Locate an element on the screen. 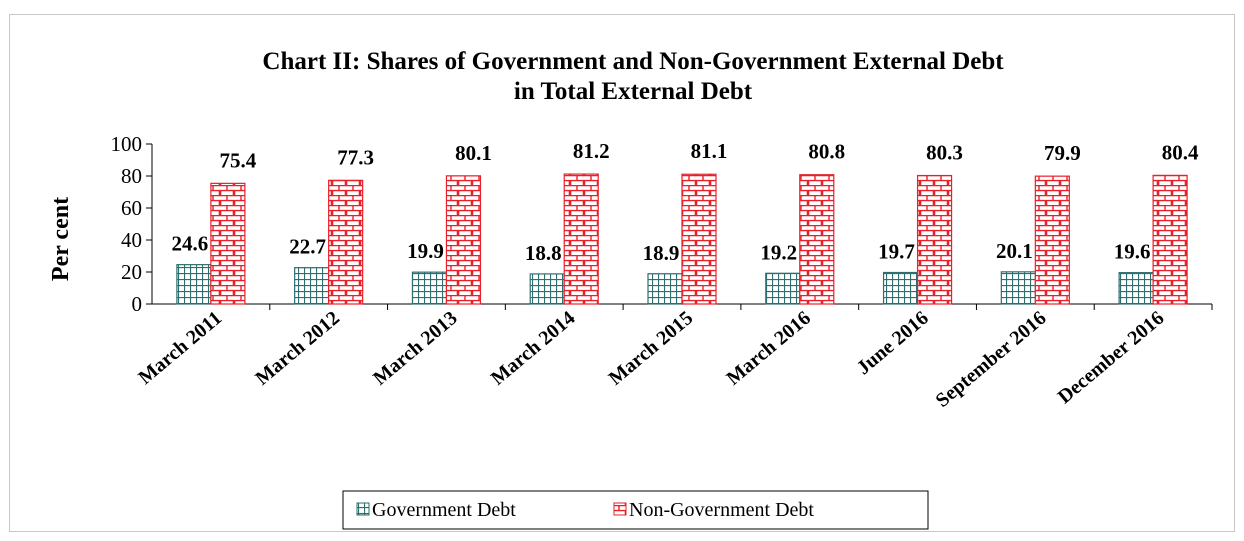 The width and height of the screenshot is (1244, 541). data-label-non-government: 79.9 is located at coordinates (1062, 153).